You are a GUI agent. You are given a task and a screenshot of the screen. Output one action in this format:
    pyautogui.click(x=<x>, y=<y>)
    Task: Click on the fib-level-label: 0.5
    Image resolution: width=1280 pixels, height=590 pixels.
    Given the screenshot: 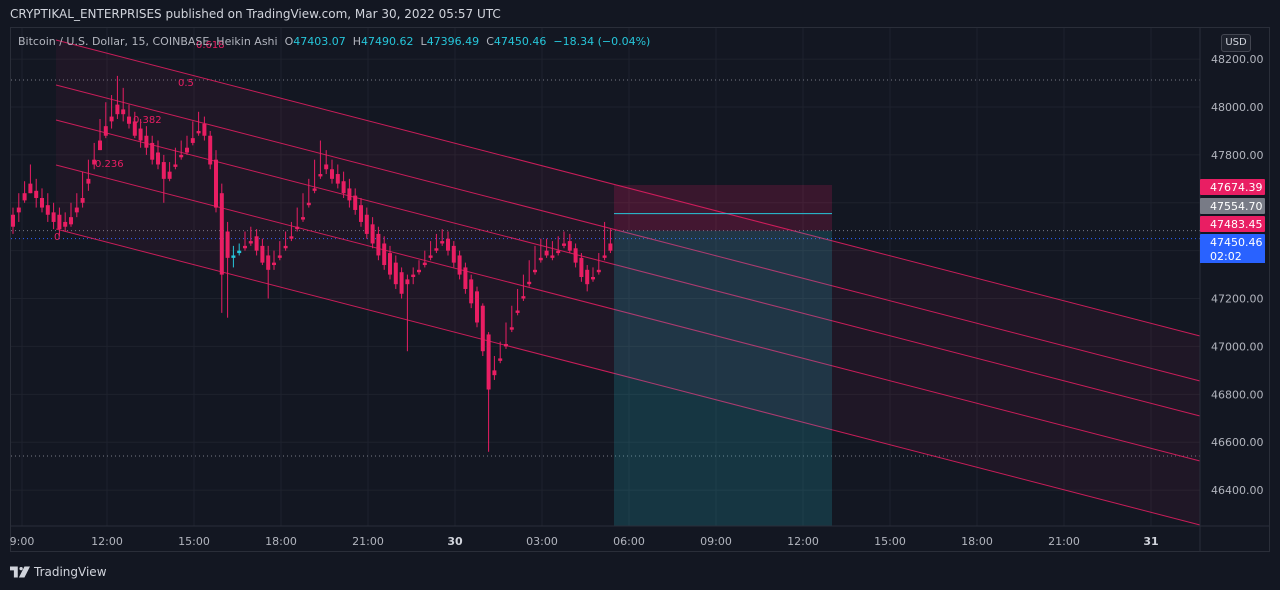 What is the action you would take?
    pyautogui.click(x=186, y=83)
    